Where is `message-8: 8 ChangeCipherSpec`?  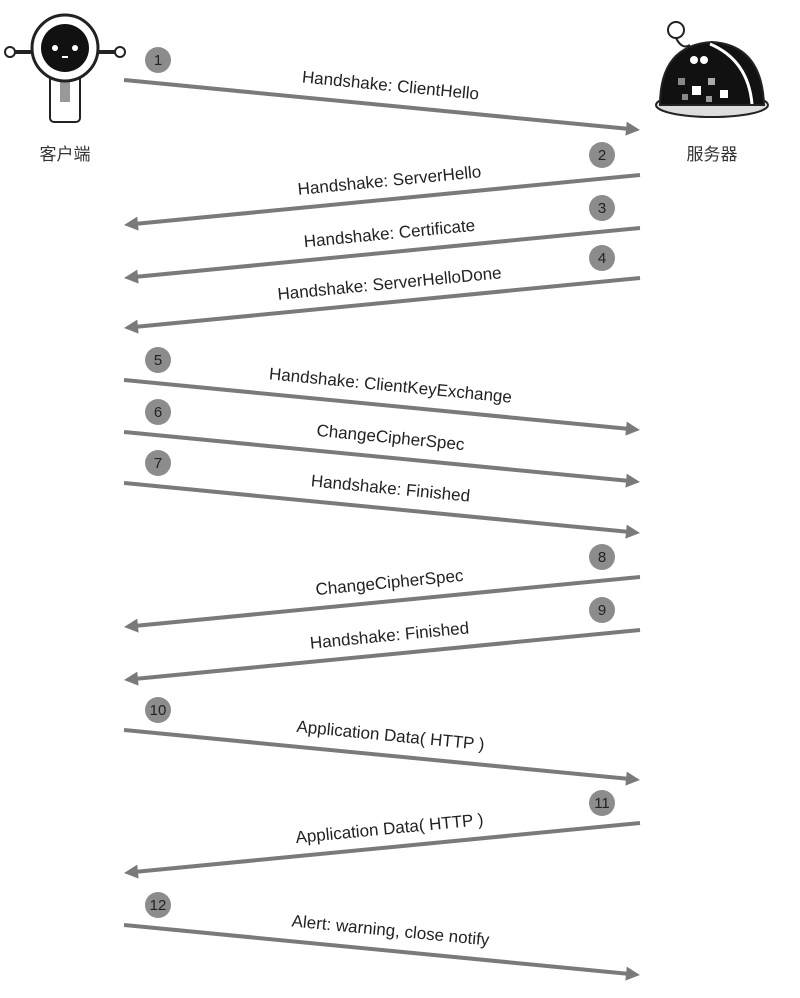 message-8: 8 ChangeCipherSpec is located at coordinates (382, 588).